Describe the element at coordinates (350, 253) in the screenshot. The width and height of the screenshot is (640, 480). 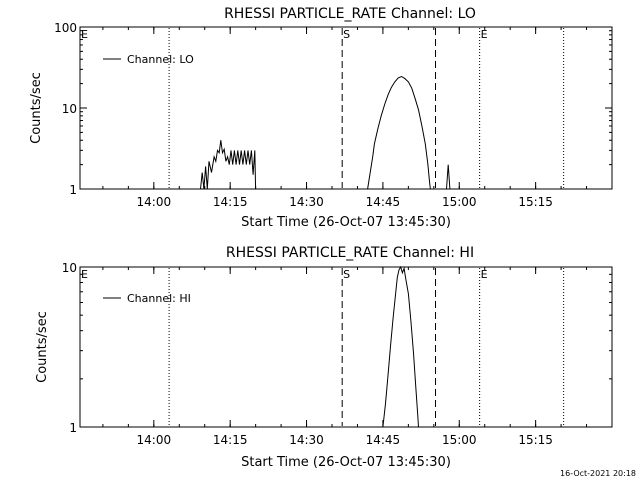
I see `chart-title: RHESSI PARTICLE_RATE Channel: HI` at that location.